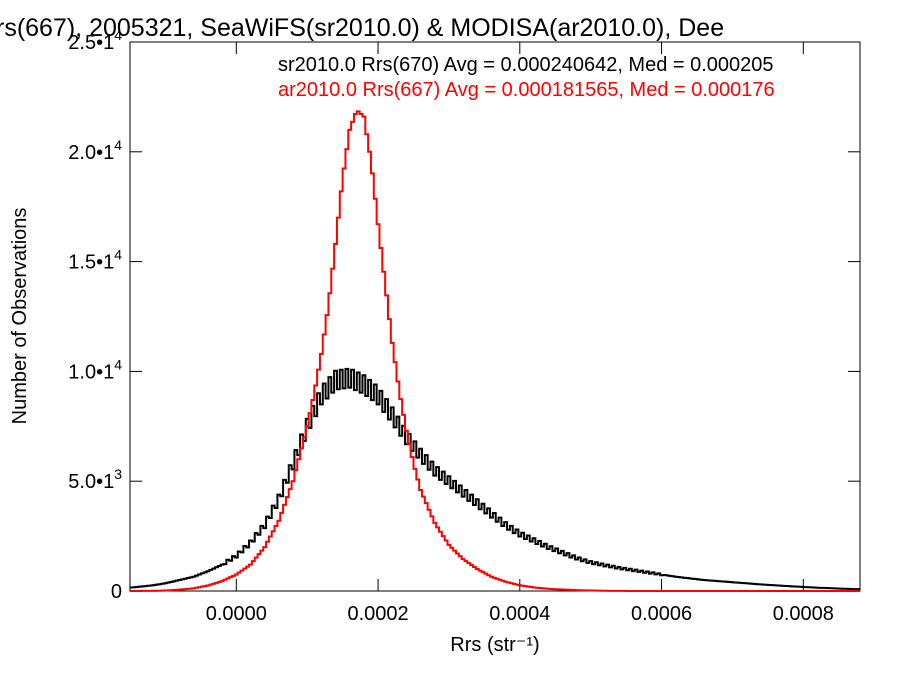 This screenshot has width=900, height=675. I want to click on x-axis-label: Rrs (str⁻¹), so click(494, 645).